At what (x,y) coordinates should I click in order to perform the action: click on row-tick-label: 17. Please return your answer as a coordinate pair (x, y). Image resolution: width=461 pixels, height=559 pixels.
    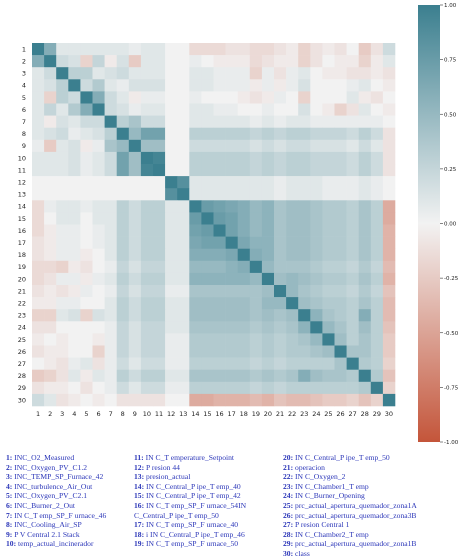
    Looking at the image, I should click on (22, 243).